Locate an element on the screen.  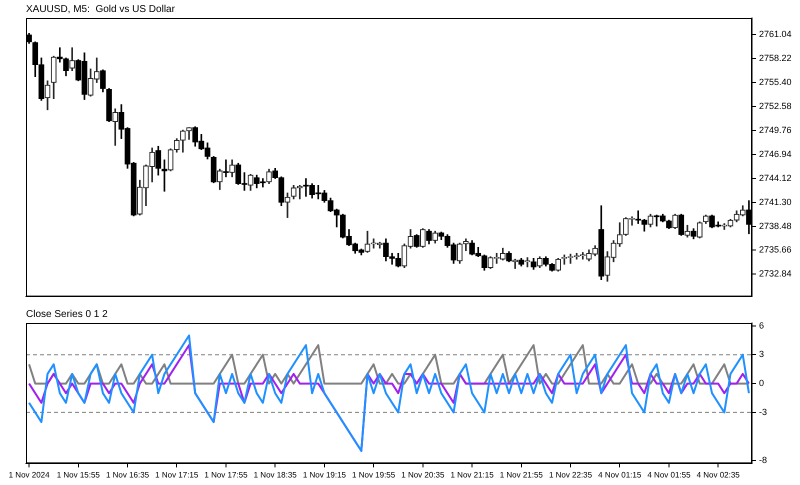
y-tick-label: 2738.48 is located at coordinates (775, 225).